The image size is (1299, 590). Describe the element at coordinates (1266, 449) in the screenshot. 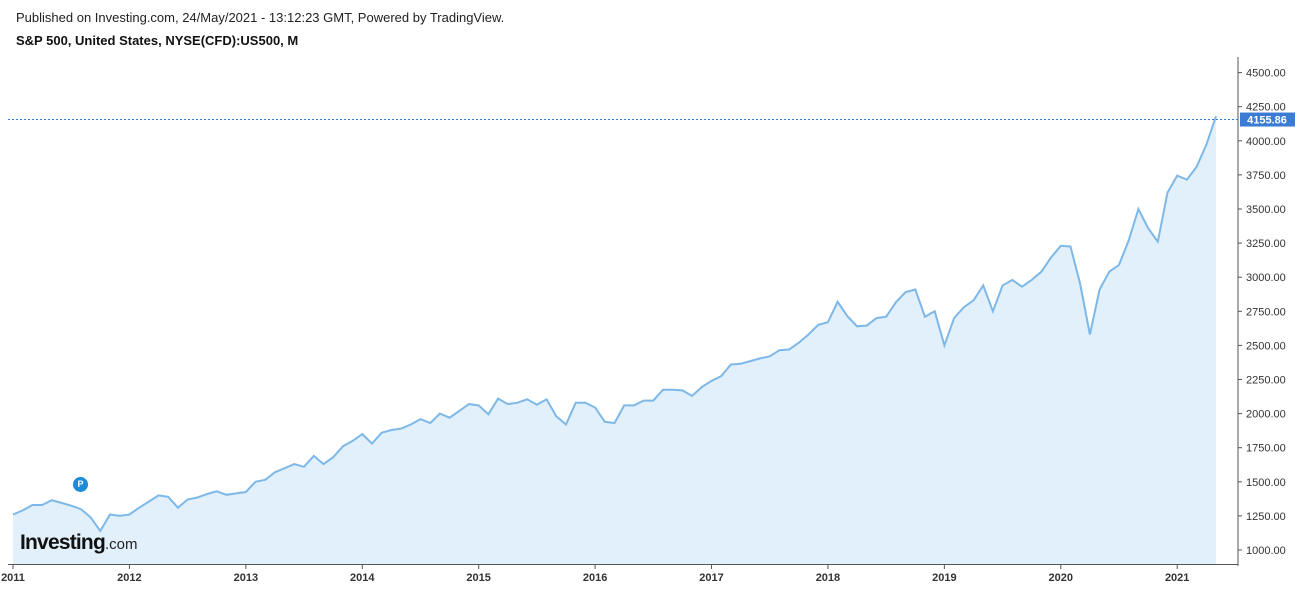

I see `y-tick-label: 1750.00` at that location.